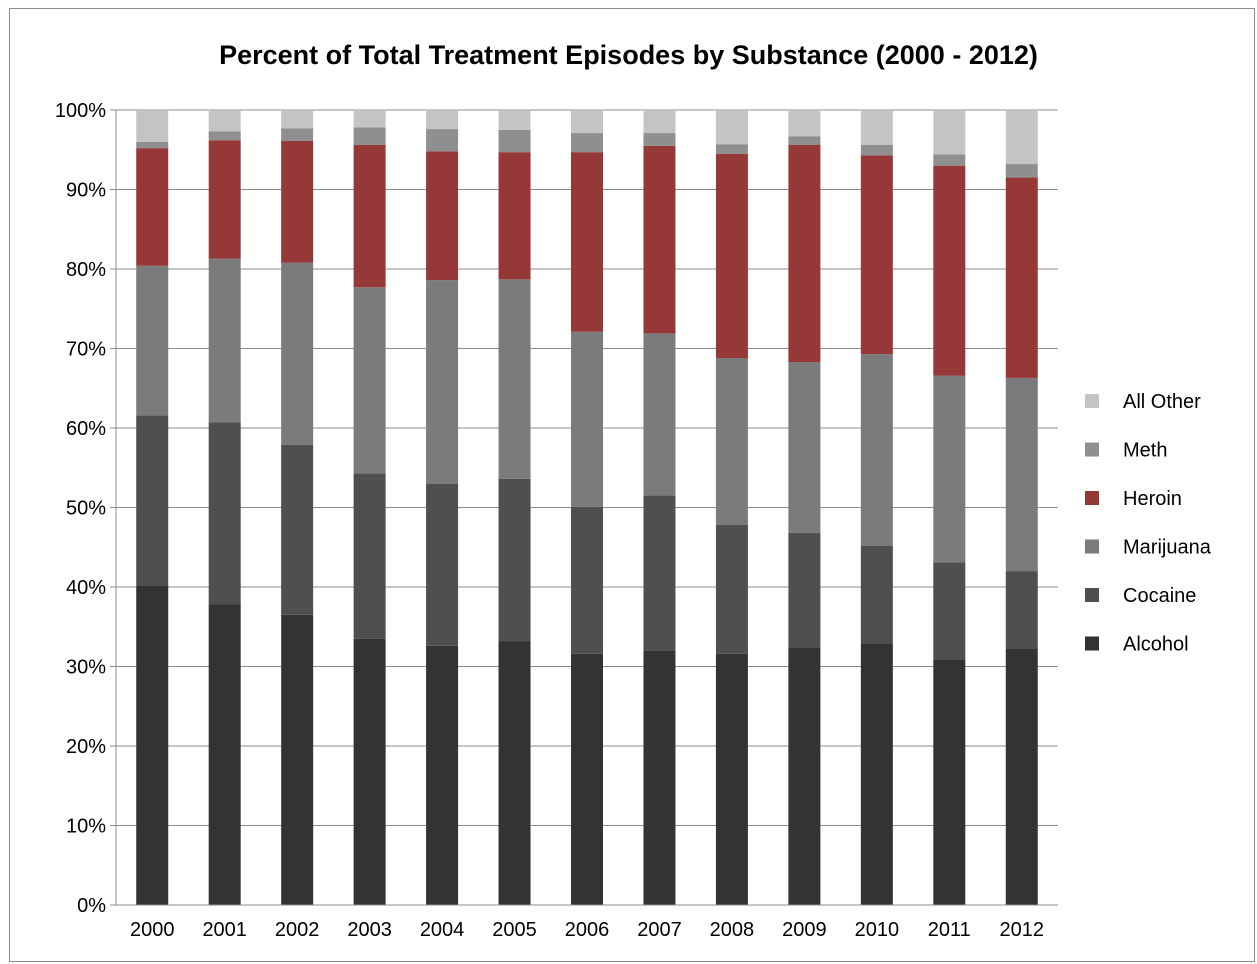 The height and width of the screenshot is (964, 1257). Describe the element at coordinates (1021, 610) in the screenshot. I see `bar-segment-cocaine-2012` at that location.